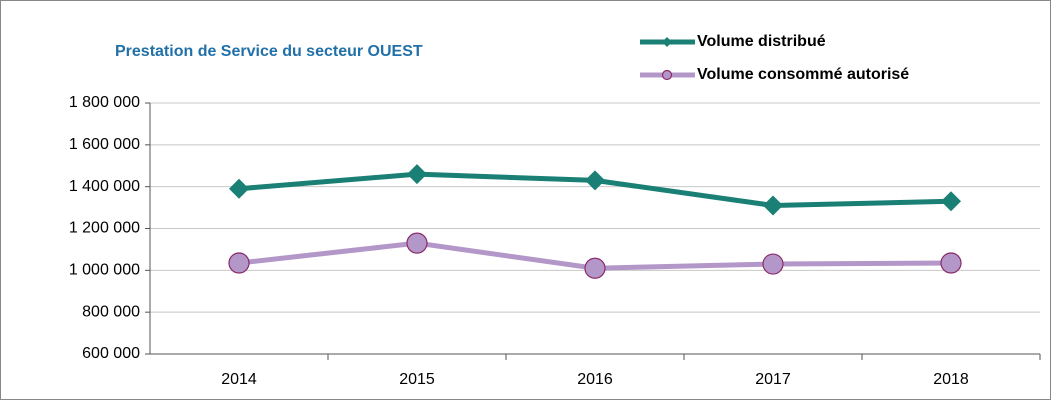 The image size is (1051, 400). What do you see at coordinates (104, 144) in the screenshot?
I see `y-tick-label: 1 600 000` at bounding box center [104, 144].